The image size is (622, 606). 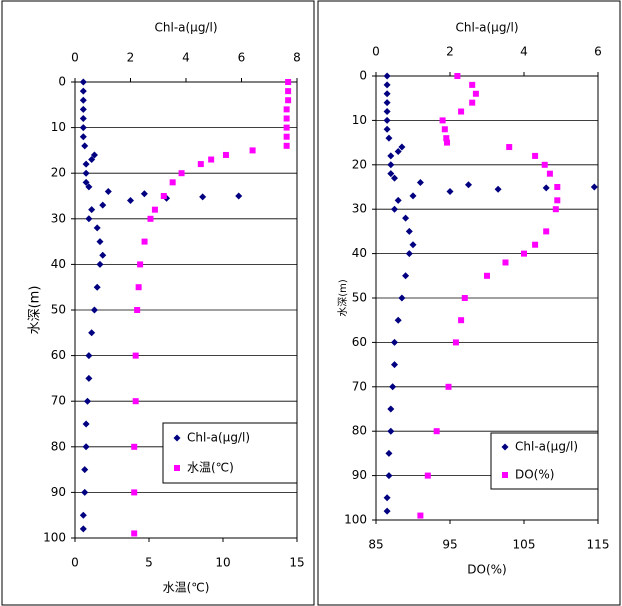 I want to click on y-tick-label: 100, so click(x=355, y=520).